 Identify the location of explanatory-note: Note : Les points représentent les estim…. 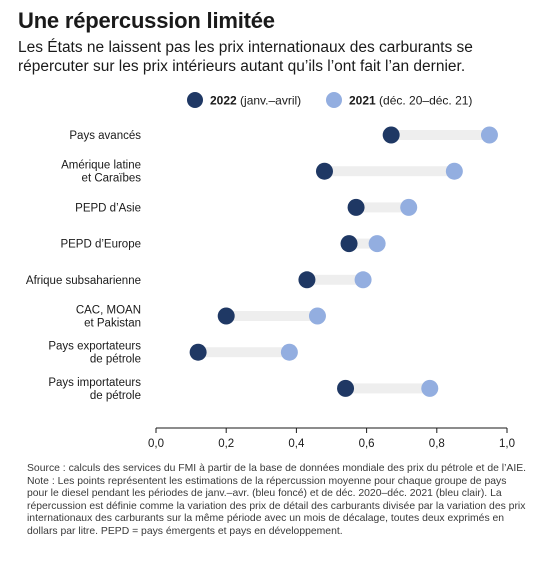
(276, 506).